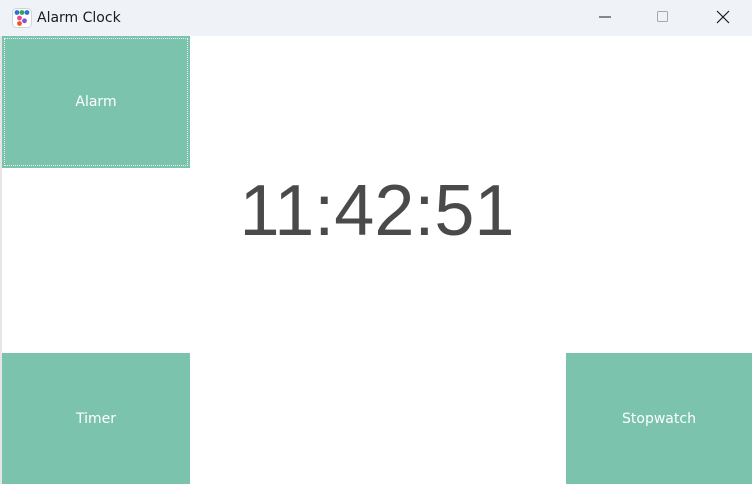 The height and width of the screenshot is (484, 752). Describe the element at coordinates (79, 18) in the screenshot. I see `window-title: Alarm Clock` at that location.